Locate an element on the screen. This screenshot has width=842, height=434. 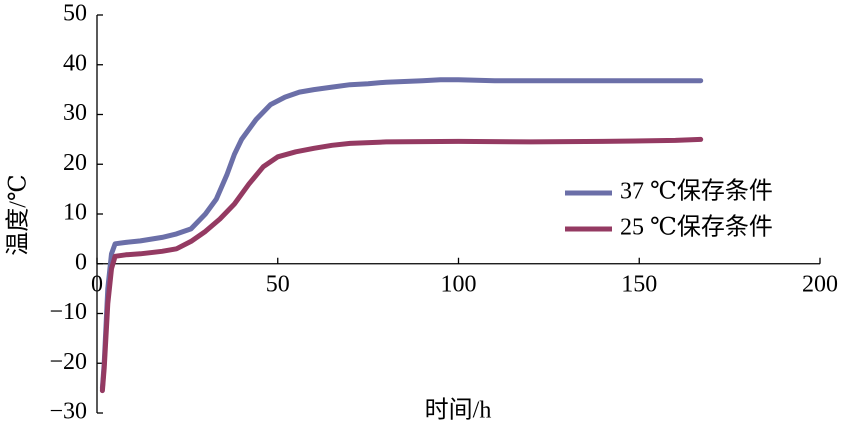
x-axis-label: 时间/h is located at coordinates (458, 410).